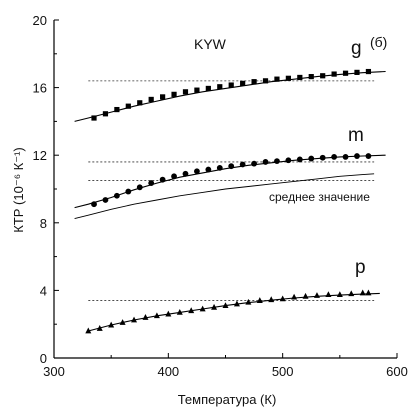  I want to click on y-tick-label: 4, so click(43, 290).